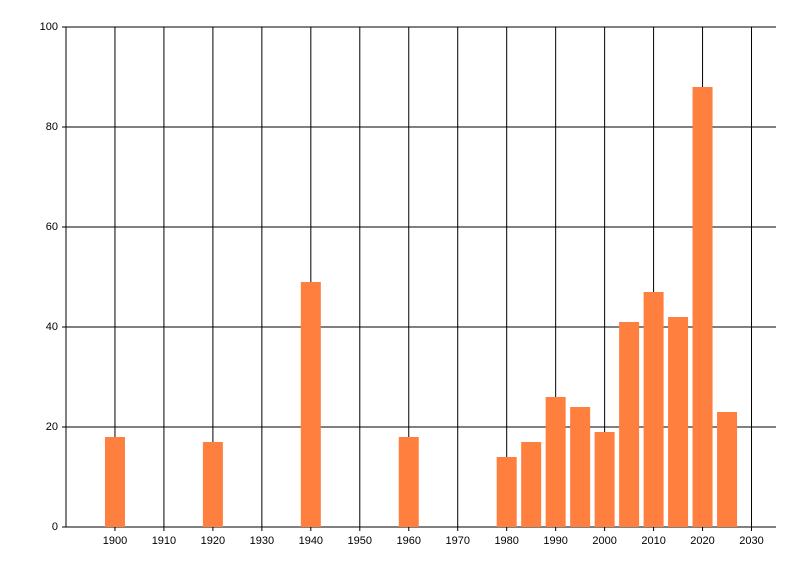  Describe the element at coordinates (52, 427) in the screenshot. I see `y-tick-label: 20` at that location.